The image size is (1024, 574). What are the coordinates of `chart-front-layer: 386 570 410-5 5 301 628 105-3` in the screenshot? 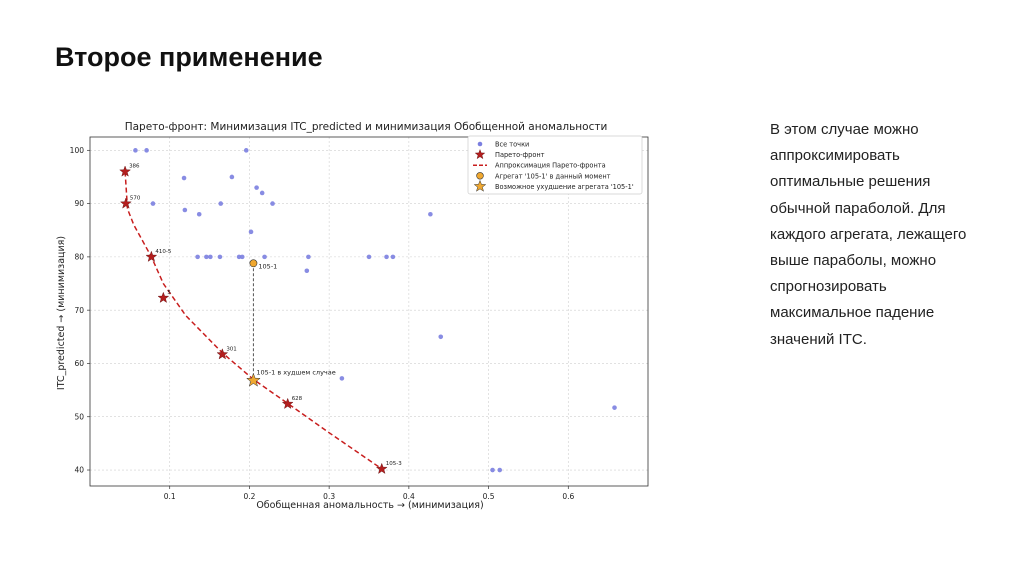 It's located at (260, 319).